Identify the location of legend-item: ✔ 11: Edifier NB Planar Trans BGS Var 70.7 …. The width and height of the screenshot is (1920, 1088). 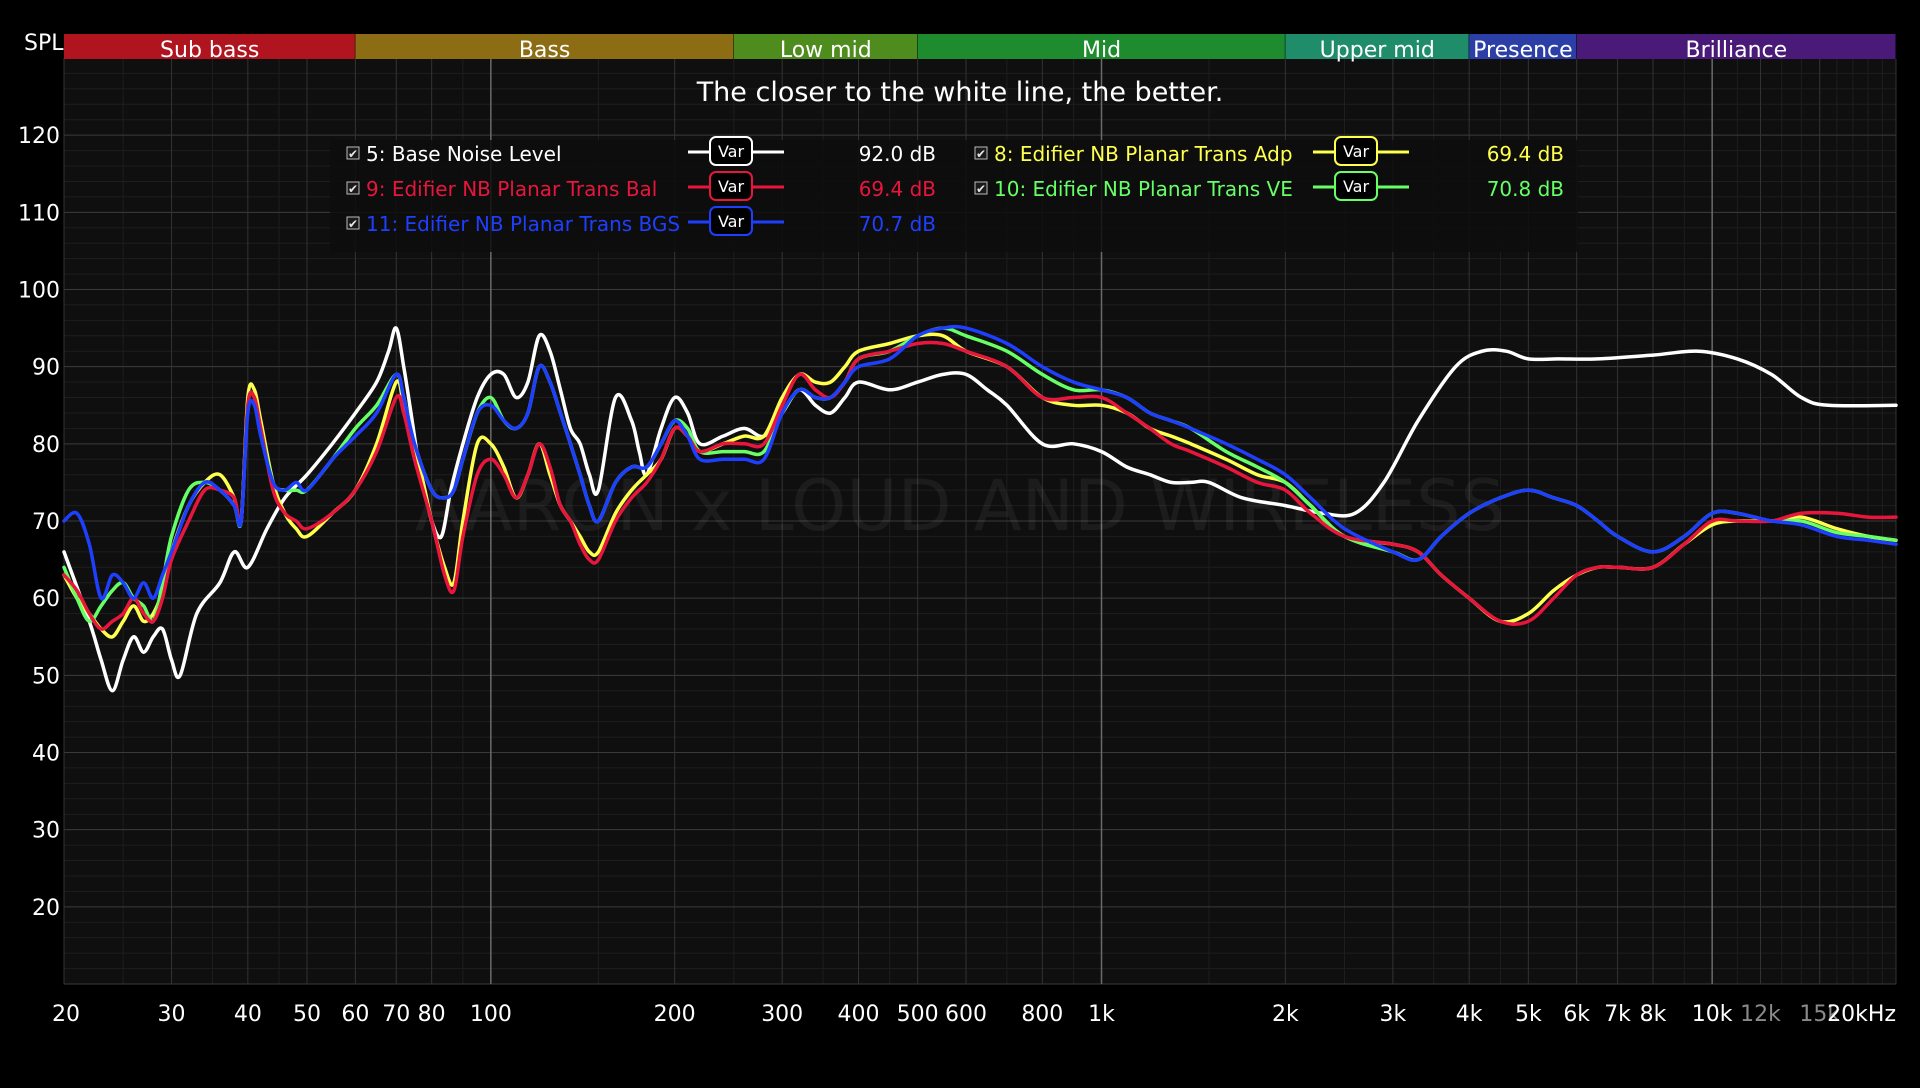
(641, 221).